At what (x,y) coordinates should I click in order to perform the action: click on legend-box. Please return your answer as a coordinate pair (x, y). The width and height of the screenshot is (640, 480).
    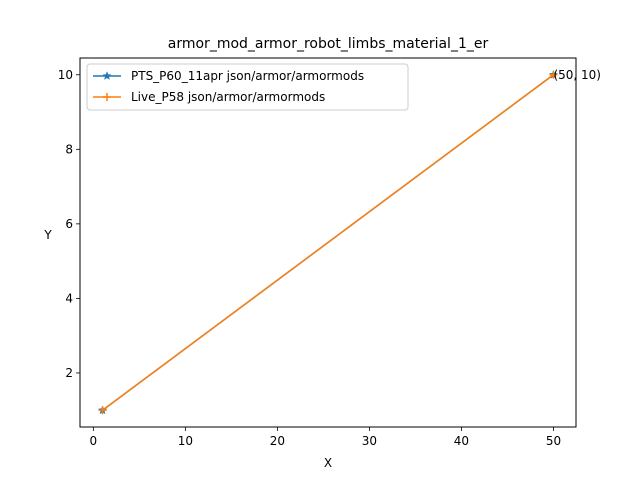
    Looking at the image, I should click on (247, 87).